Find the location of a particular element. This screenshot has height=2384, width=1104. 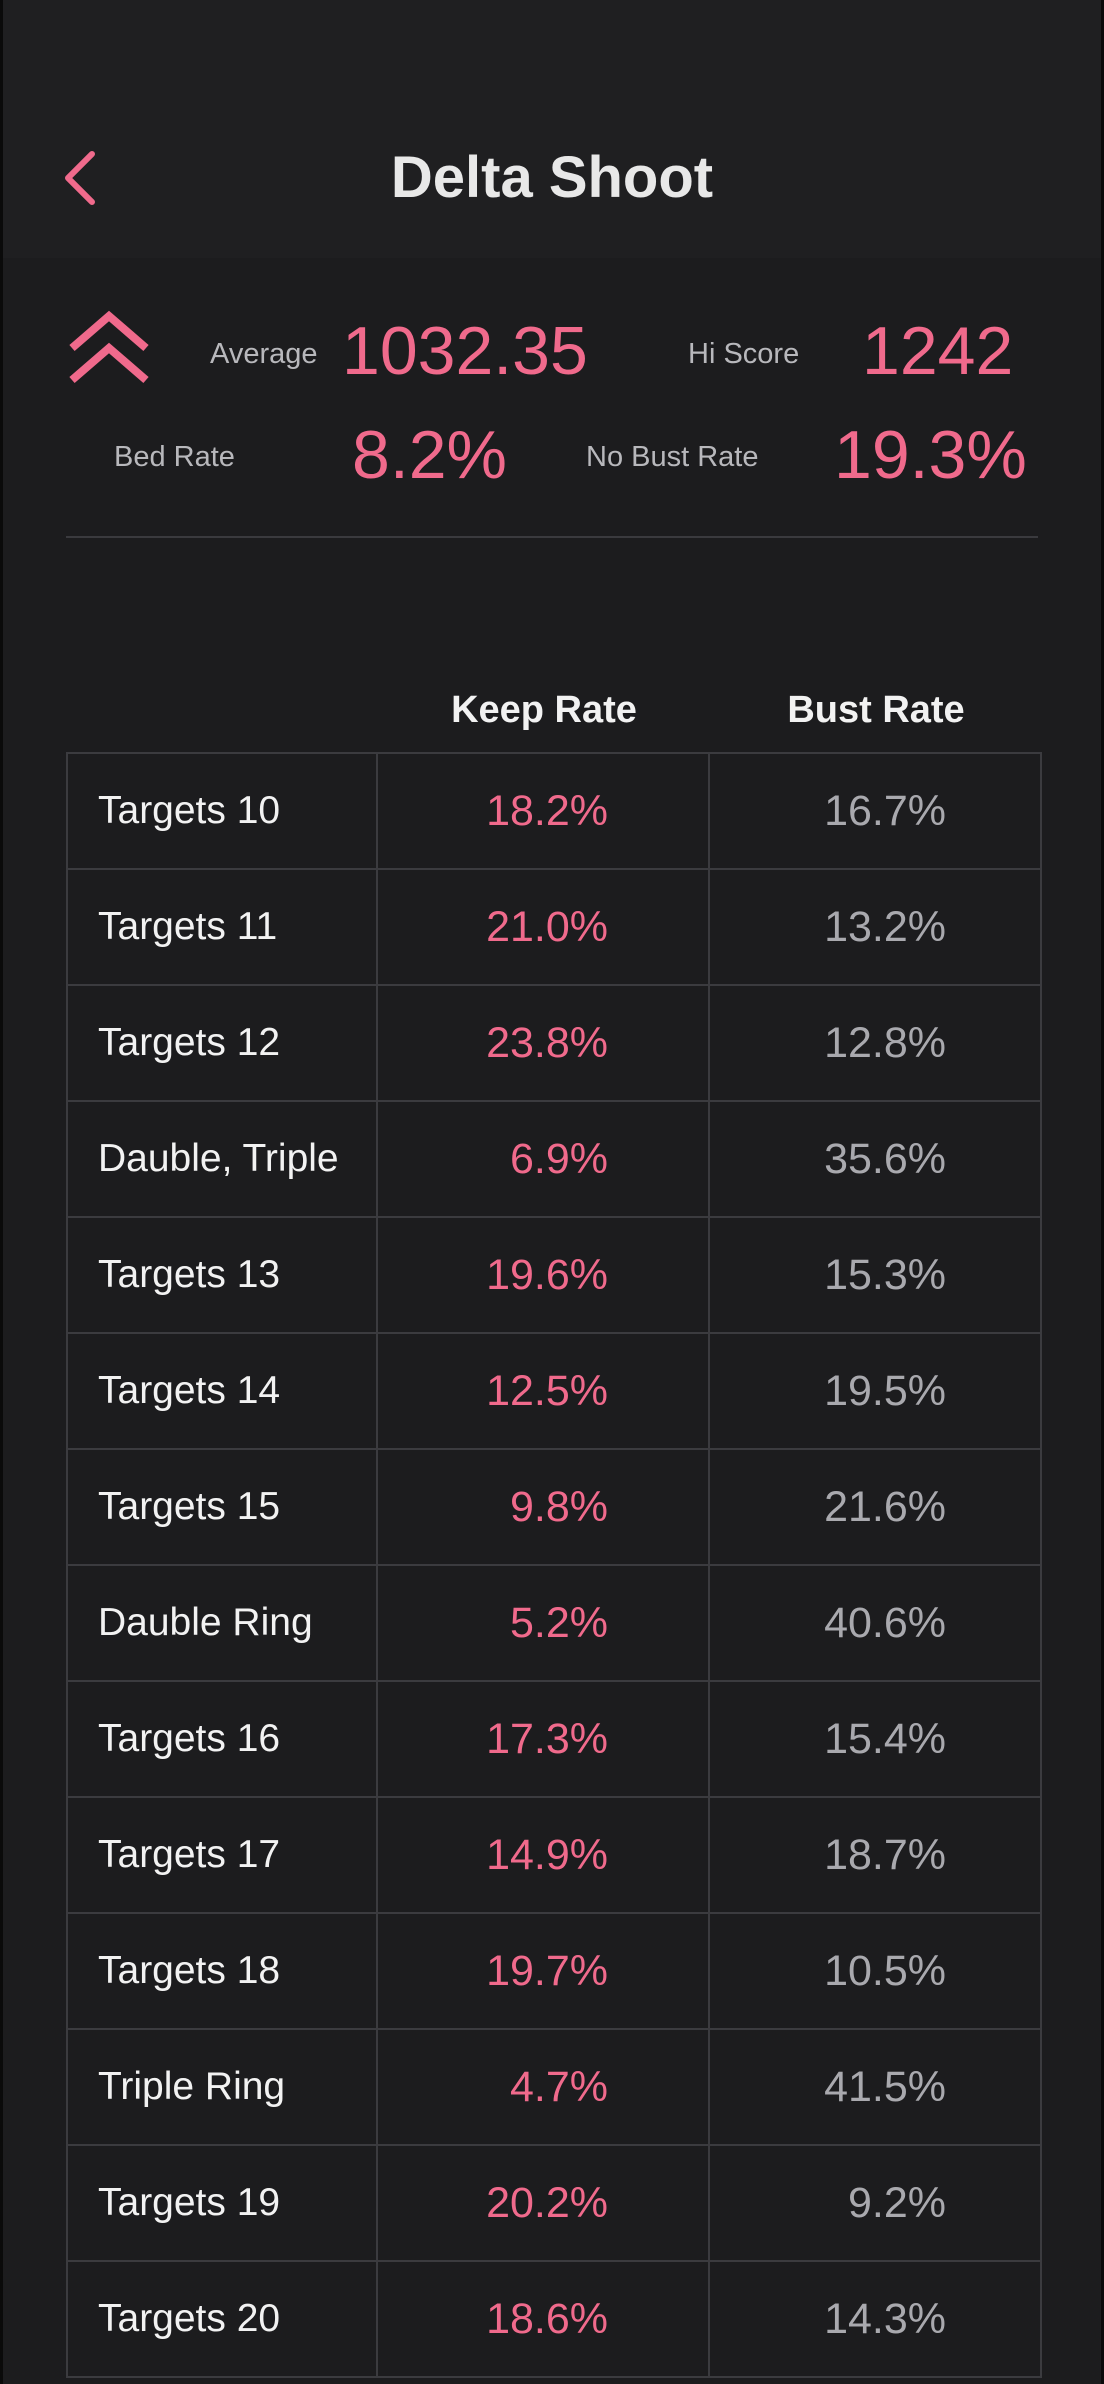

nav-header: Delta Shoot is located at coordinates (552, 129).